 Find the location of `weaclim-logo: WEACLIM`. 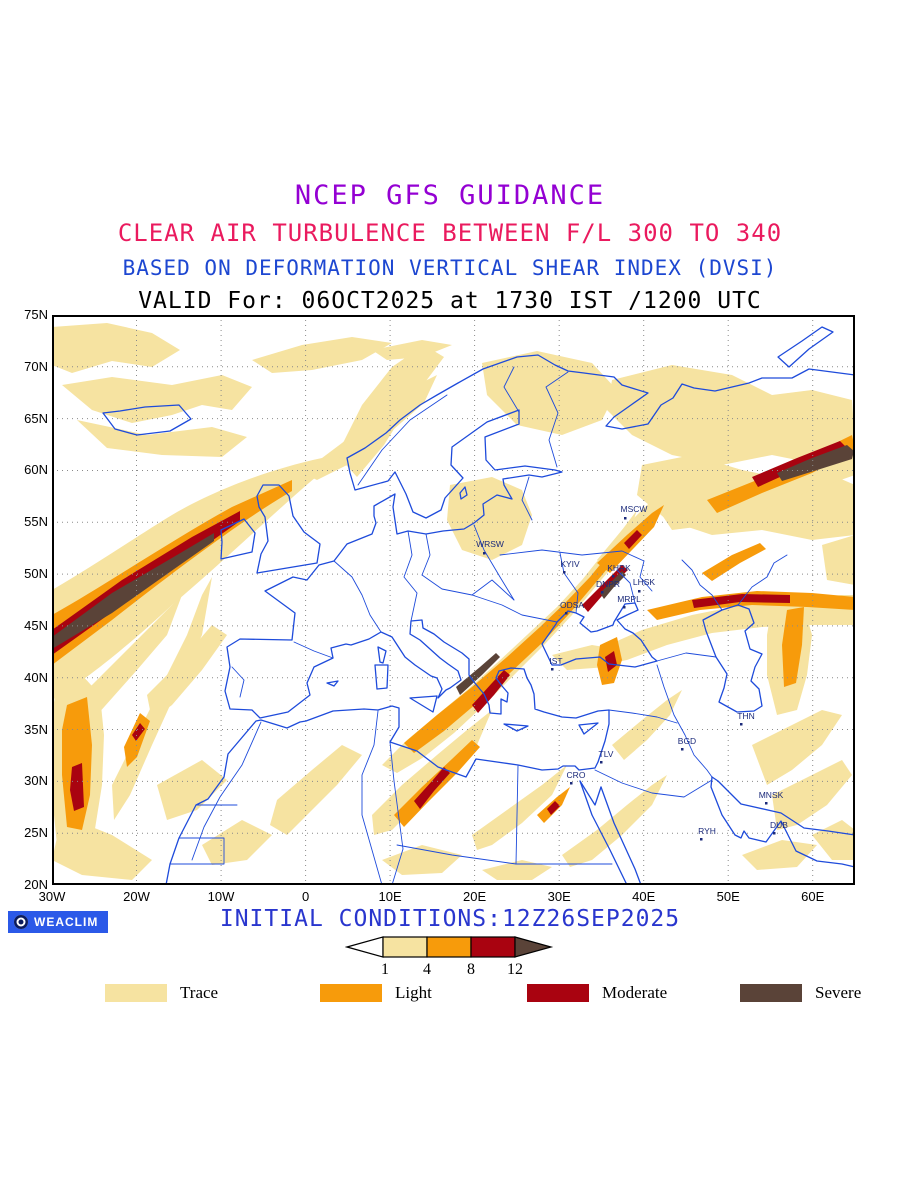

weaclim-logo: WEACLIM is located at coordinates (58, 922).